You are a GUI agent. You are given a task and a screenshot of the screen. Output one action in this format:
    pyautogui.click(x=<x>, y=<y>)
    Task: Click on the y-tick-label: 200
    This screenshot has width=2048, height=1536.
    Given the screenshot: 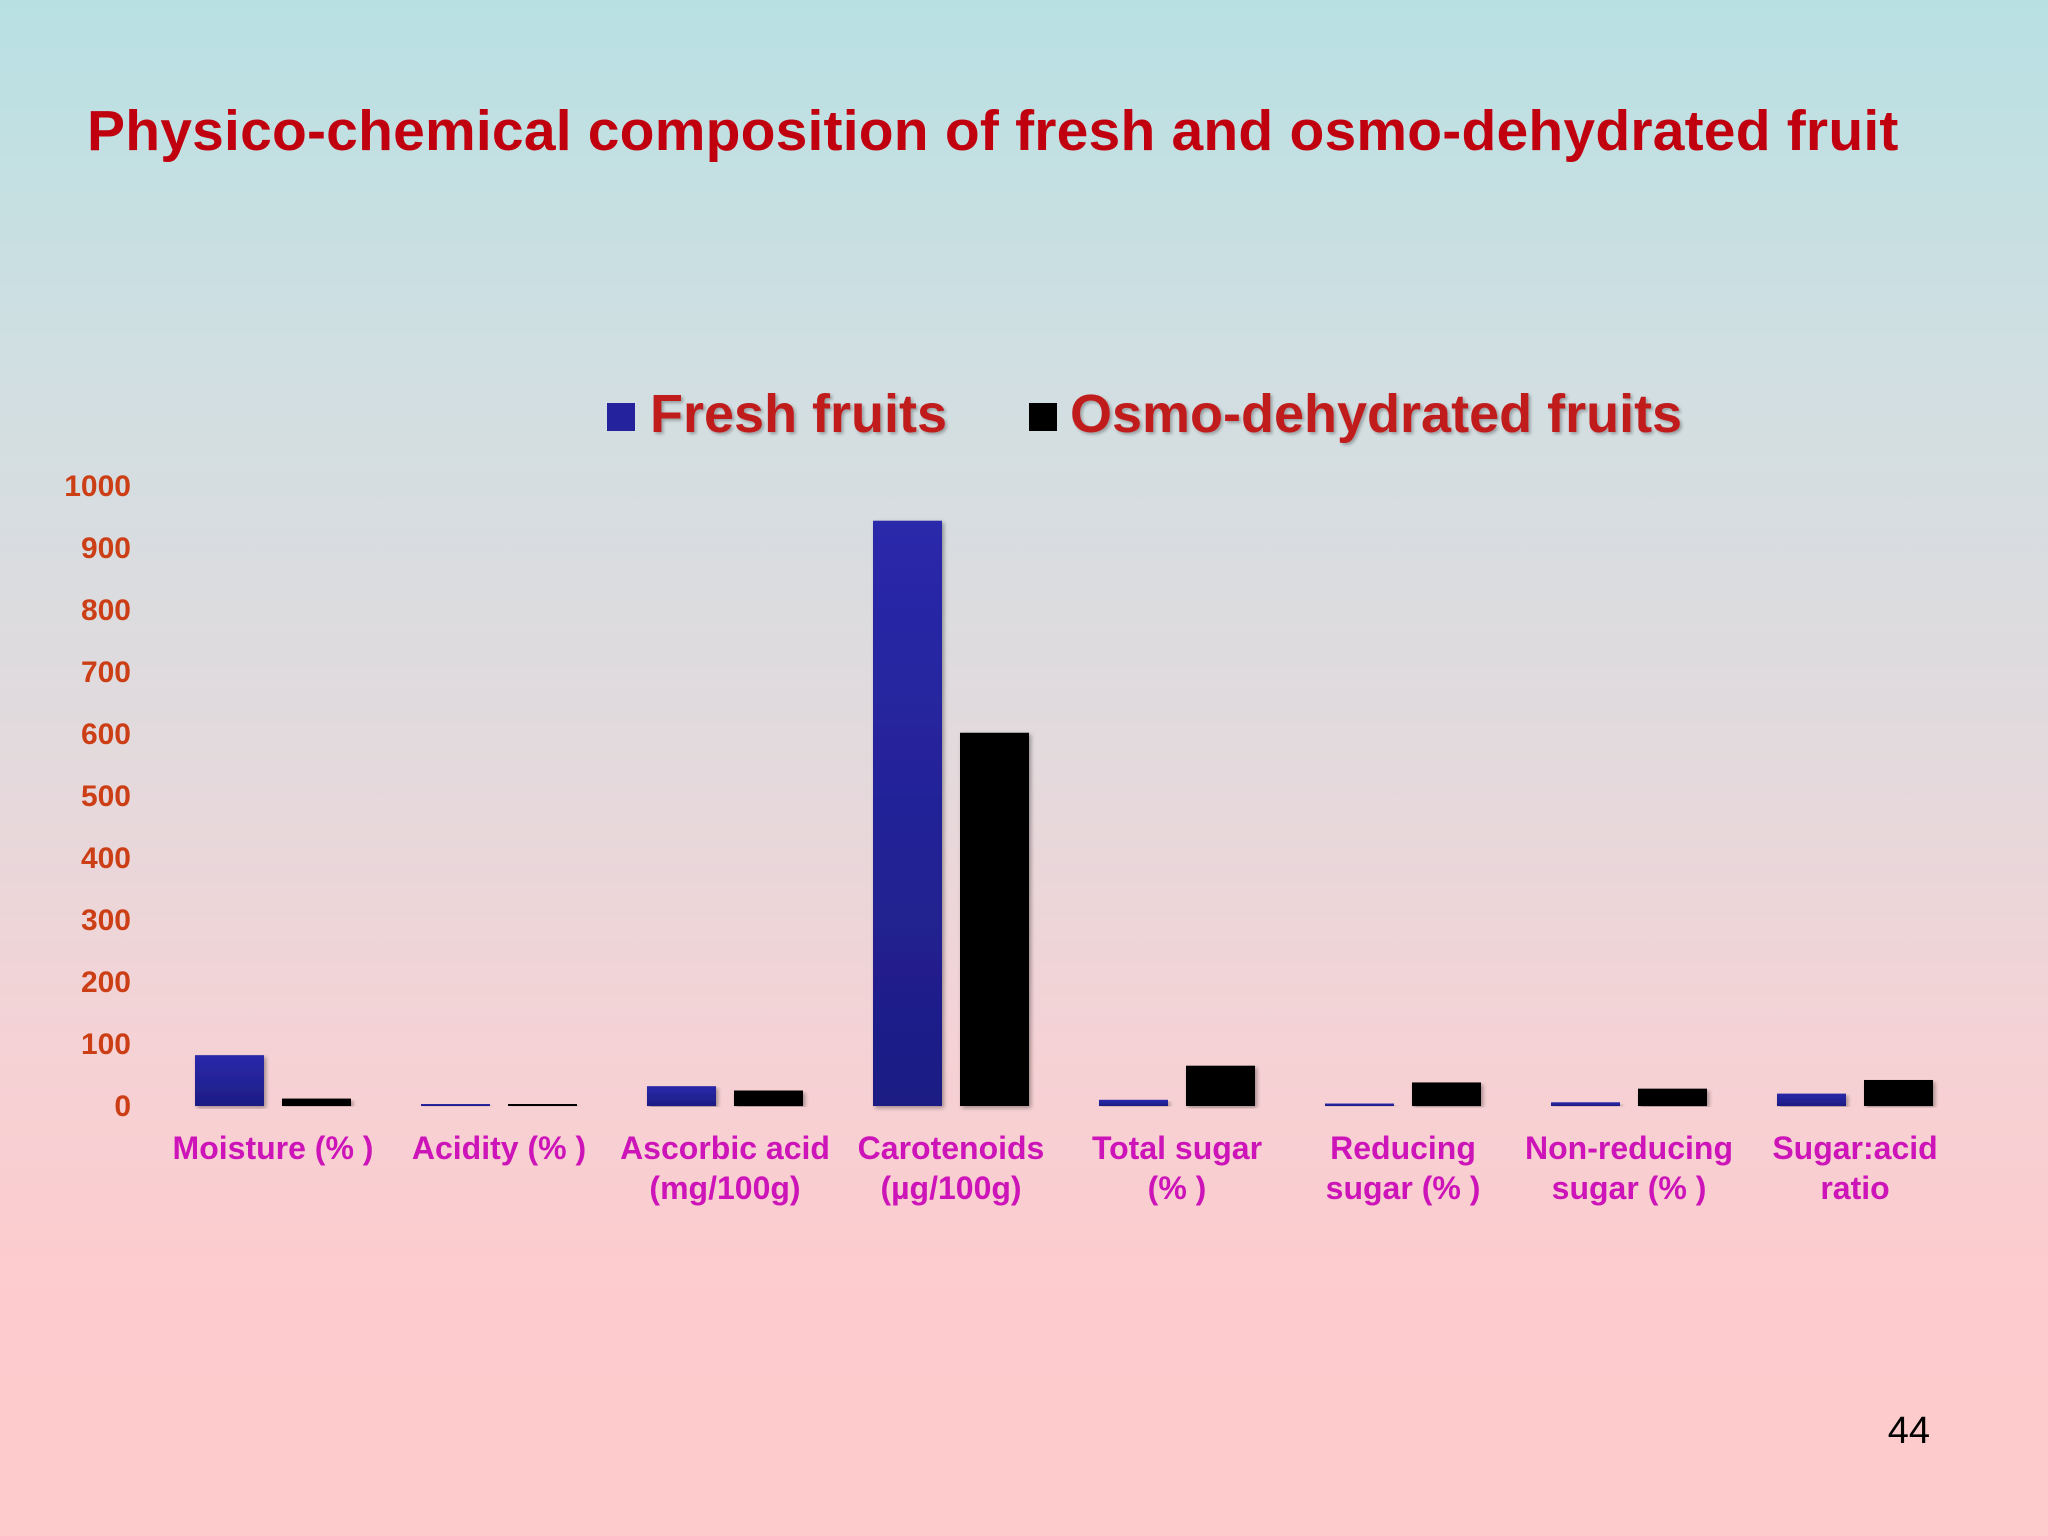 What is the action you would take?
    pyautogui.click(x=106, y=982)
    